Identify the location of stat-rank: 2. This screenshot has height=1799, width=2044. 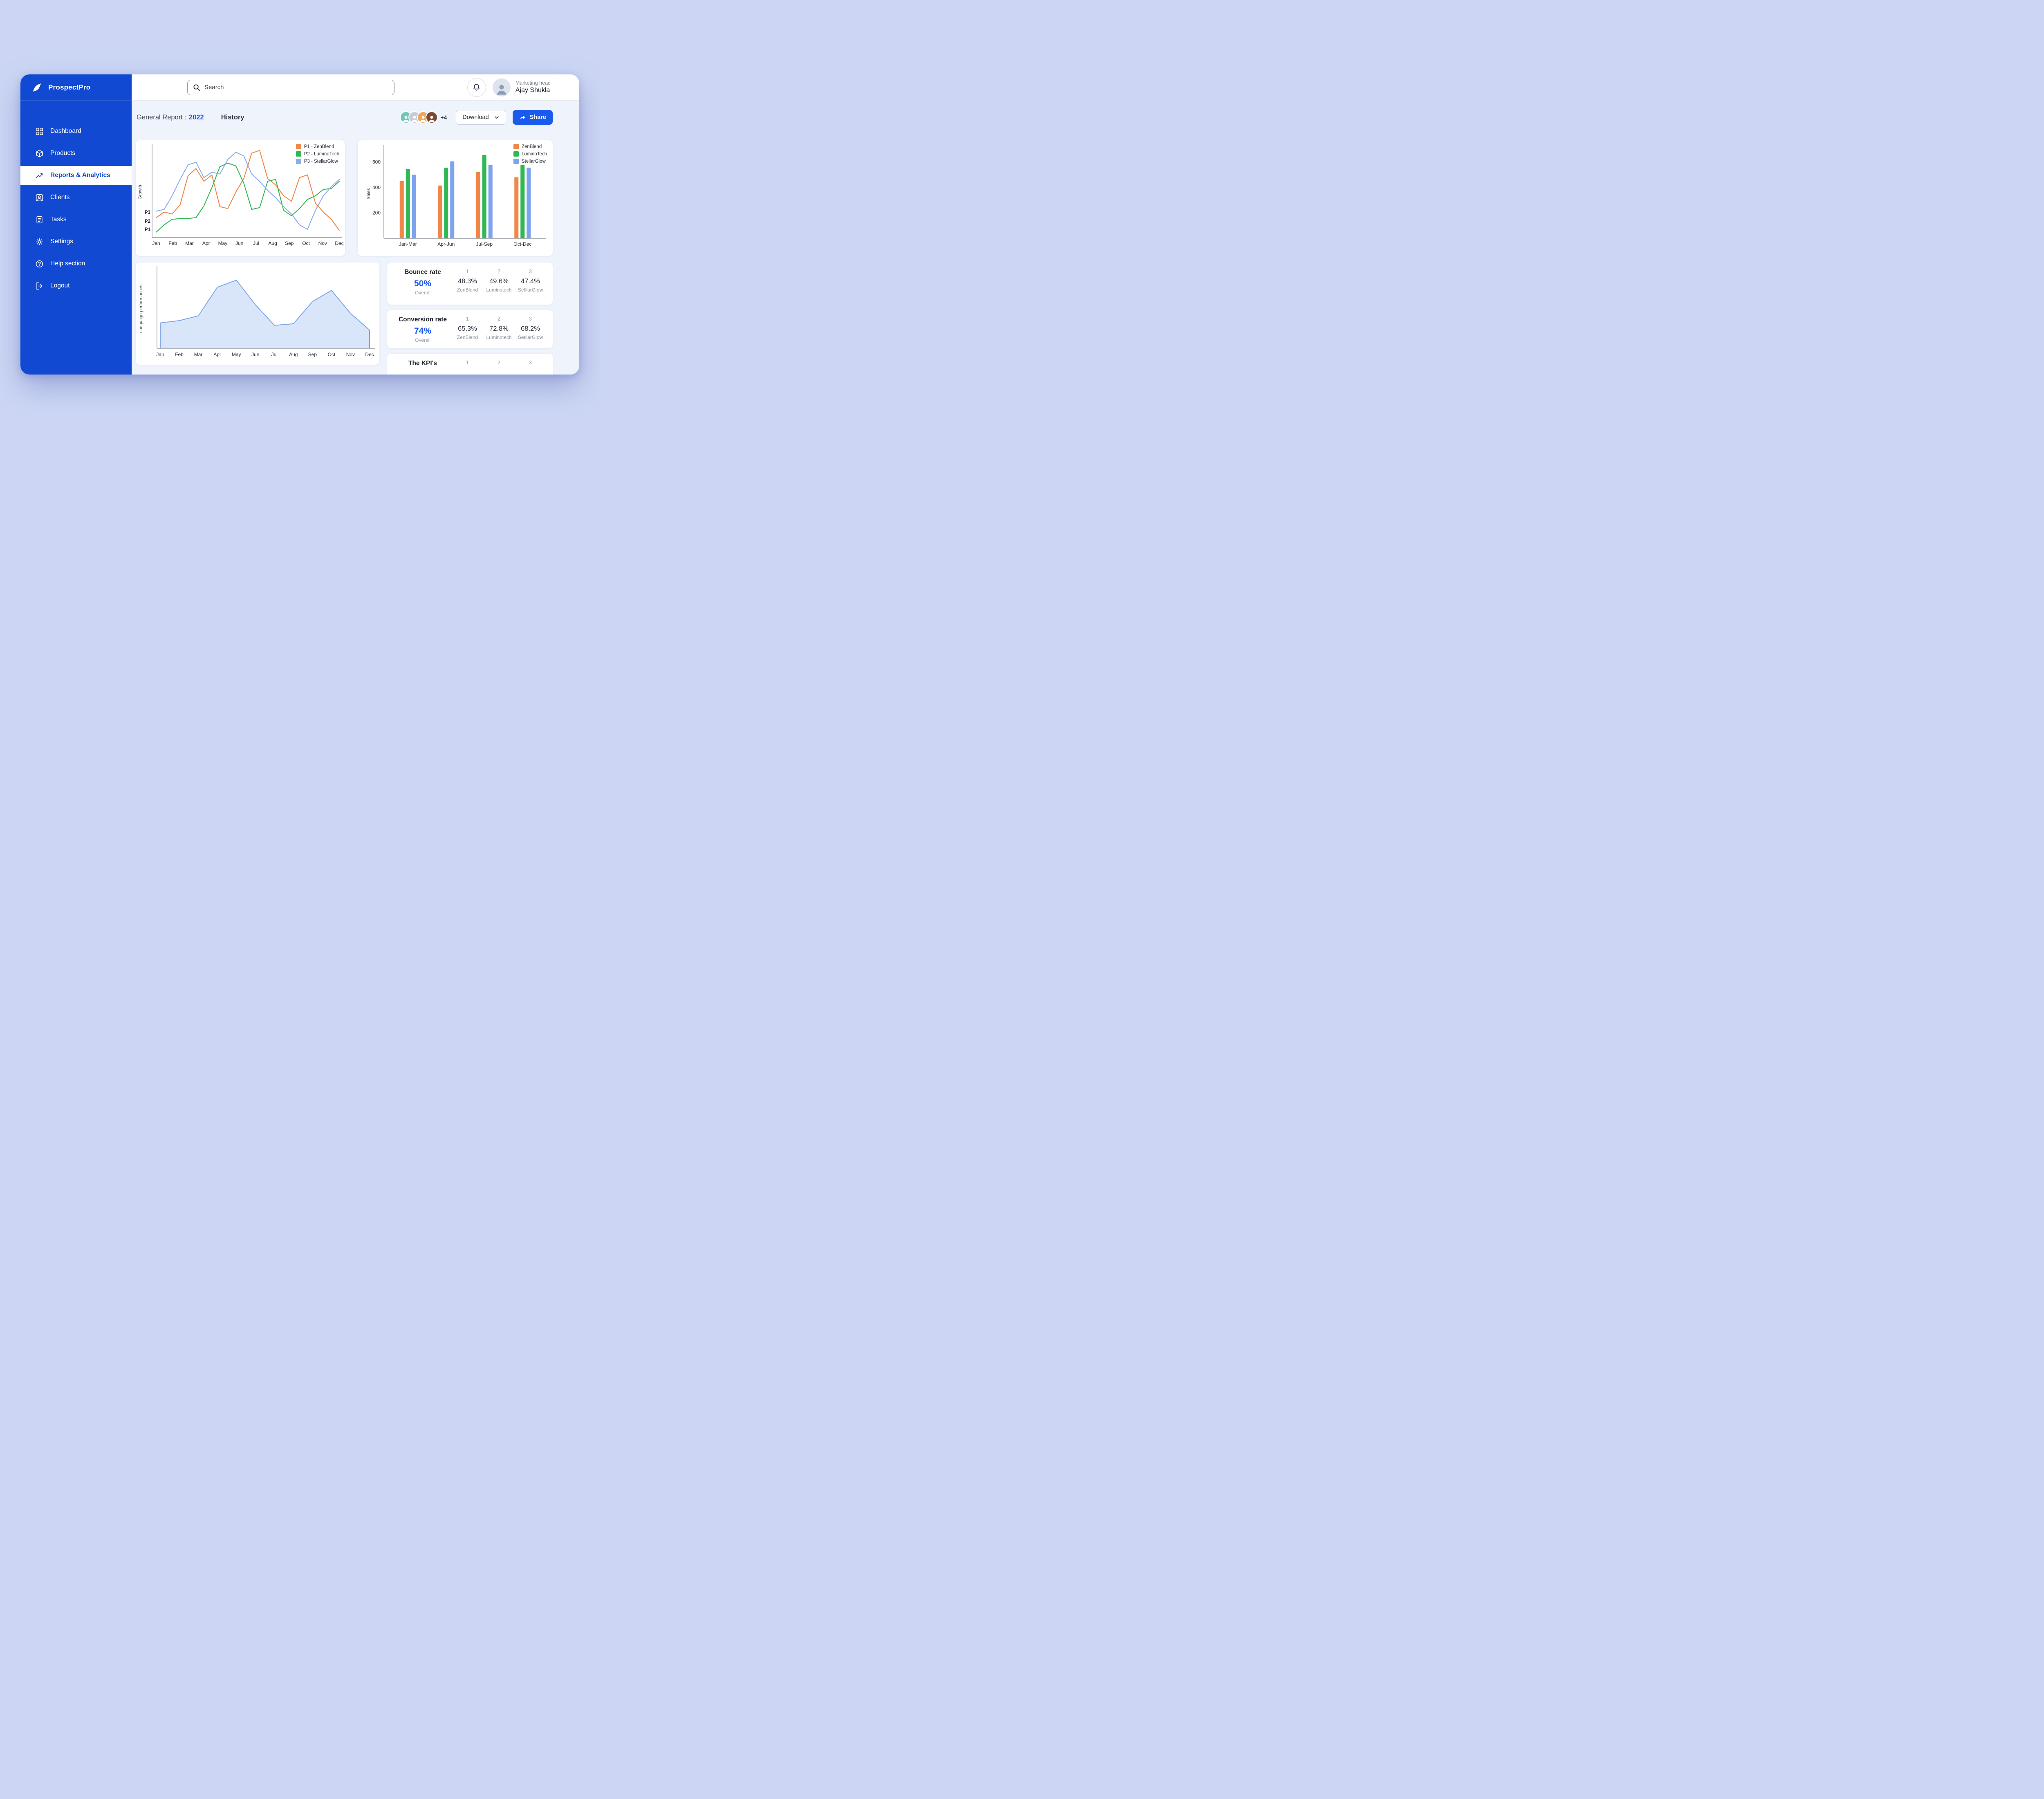
(499, 271).